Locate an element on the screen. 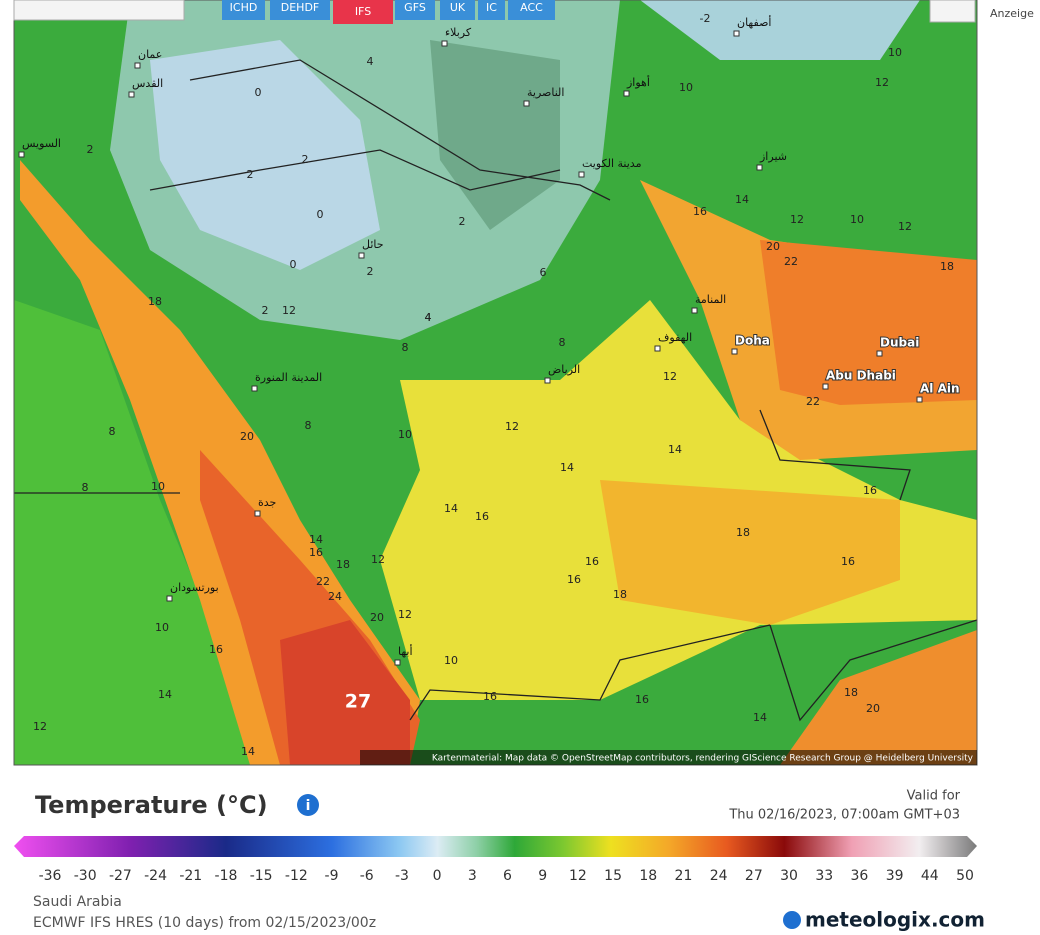 This screenshot has width=1040, height=935. city-label: Dubai is located at coordinates (899, 343).